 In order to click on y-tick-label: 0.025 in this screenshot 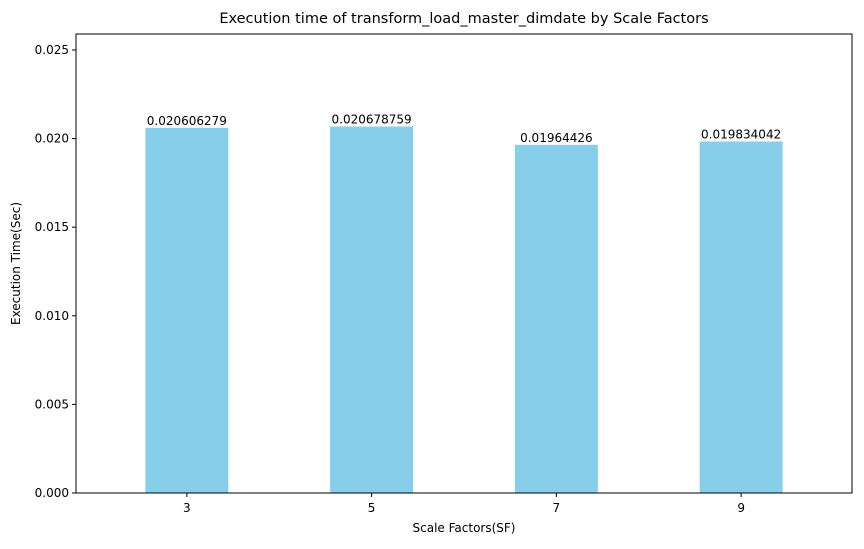, I will do `click(52, 50)`.